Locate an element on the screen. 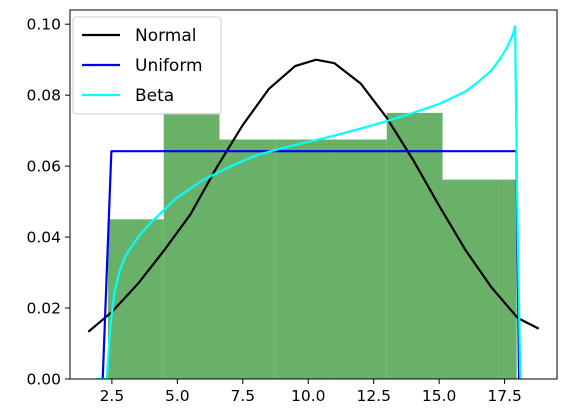  x-tick-label: 17.5 is located at coordinates (504, 396).